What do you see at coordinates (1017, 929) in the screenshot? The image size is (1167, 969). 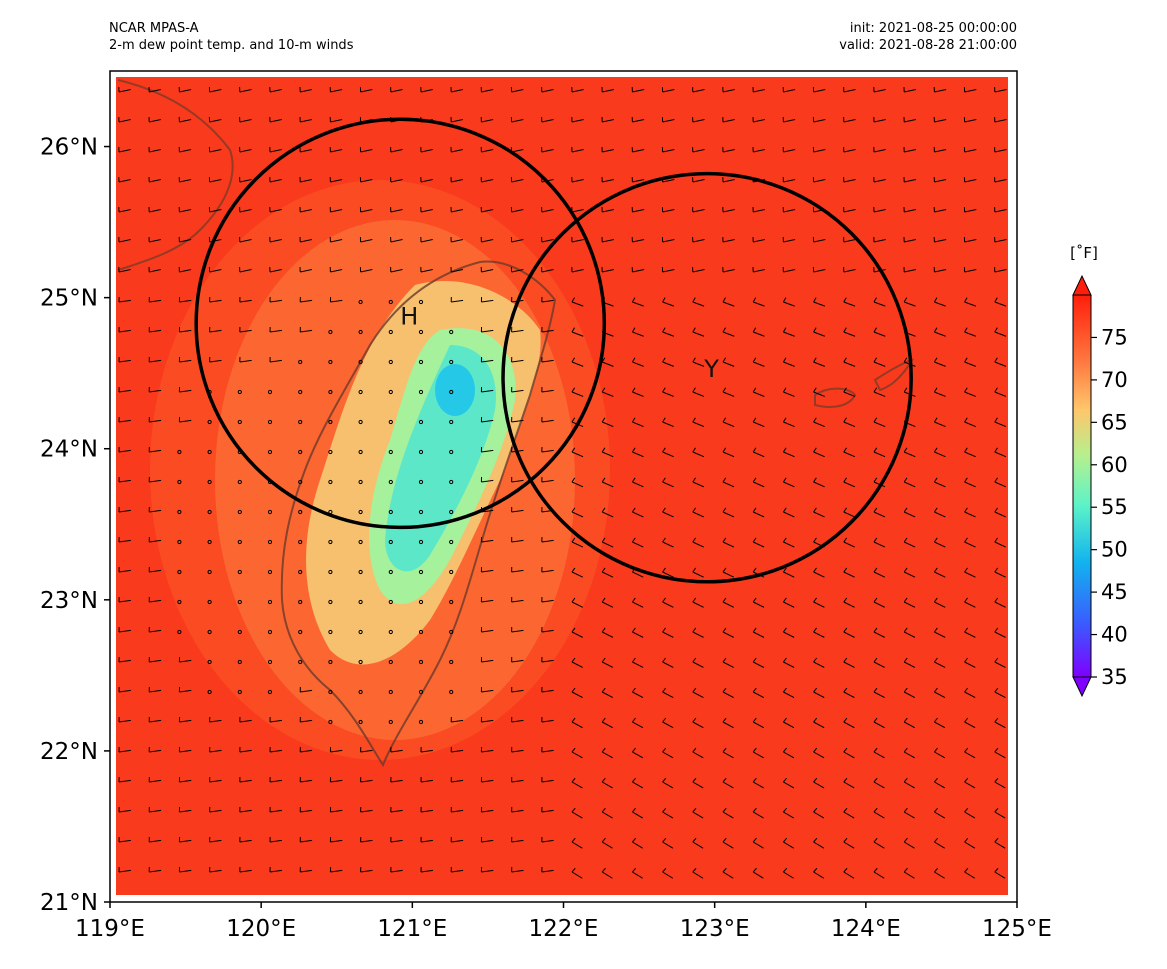 I see `lon-tick-label: 125°E` at bounding box center [1017, 929].